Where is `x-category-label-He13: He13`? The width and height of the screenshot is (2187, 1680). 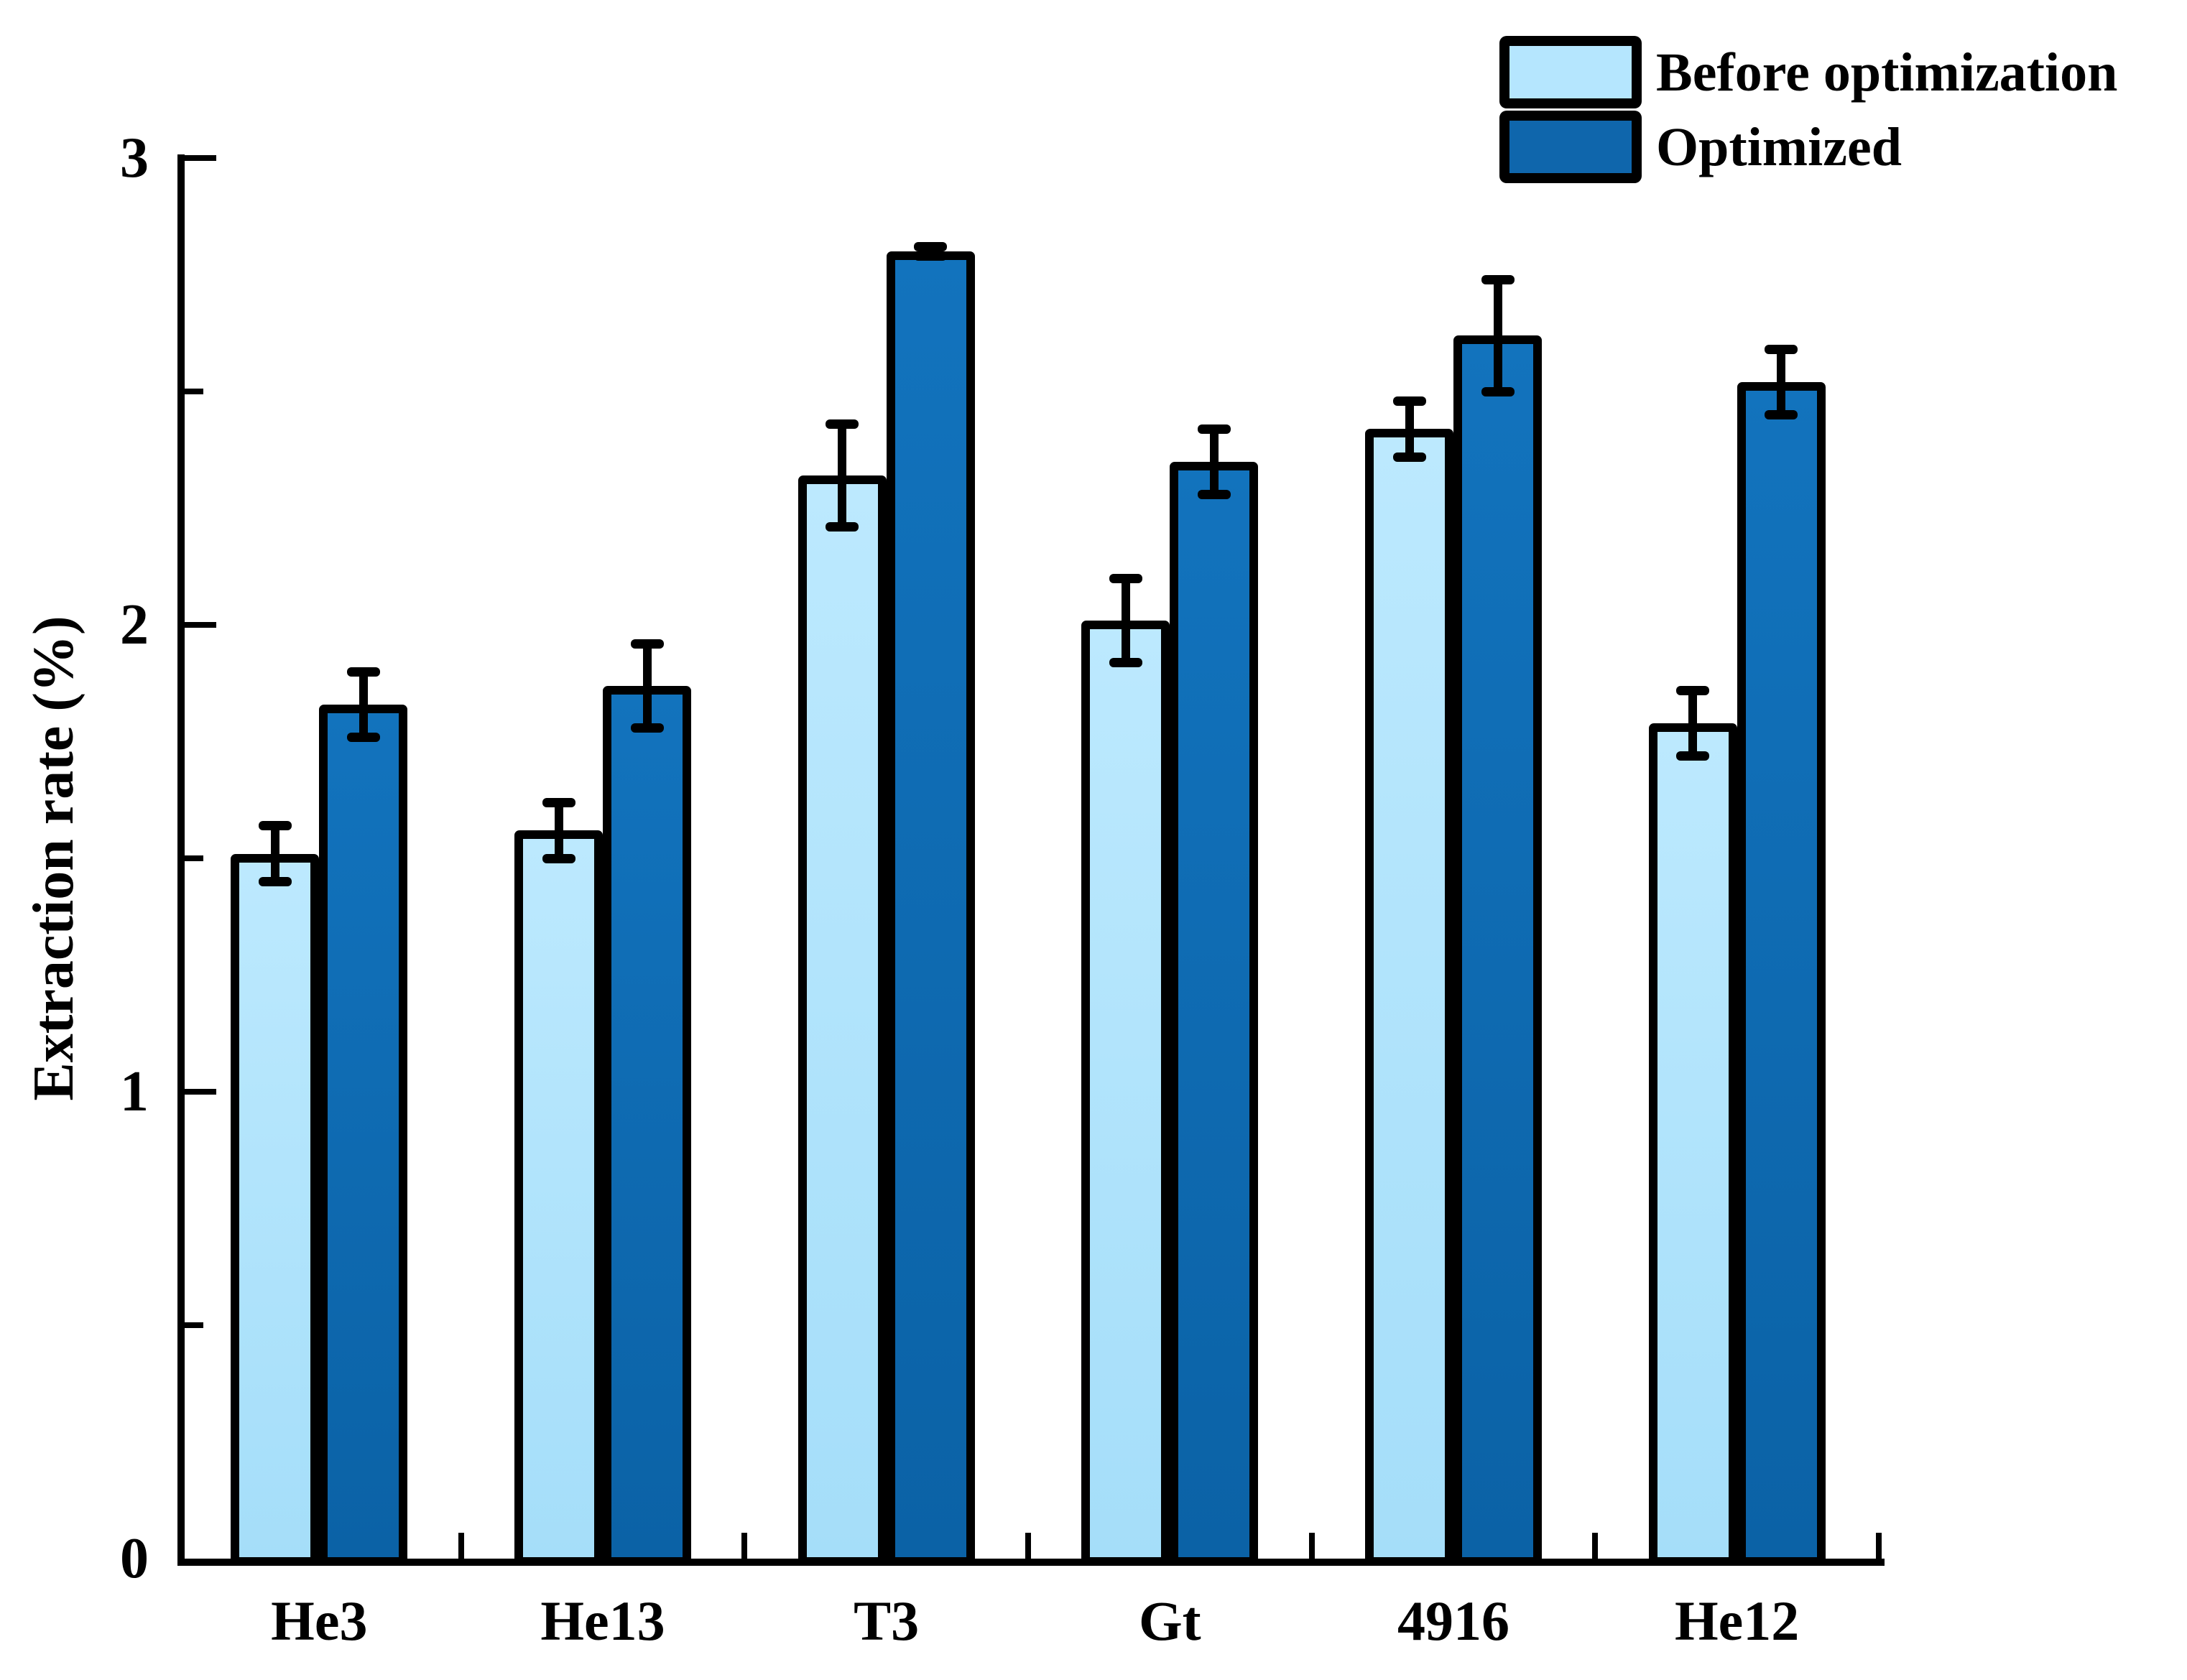
x-category-label-He13: He13 is located at coordinates (602, 1620).